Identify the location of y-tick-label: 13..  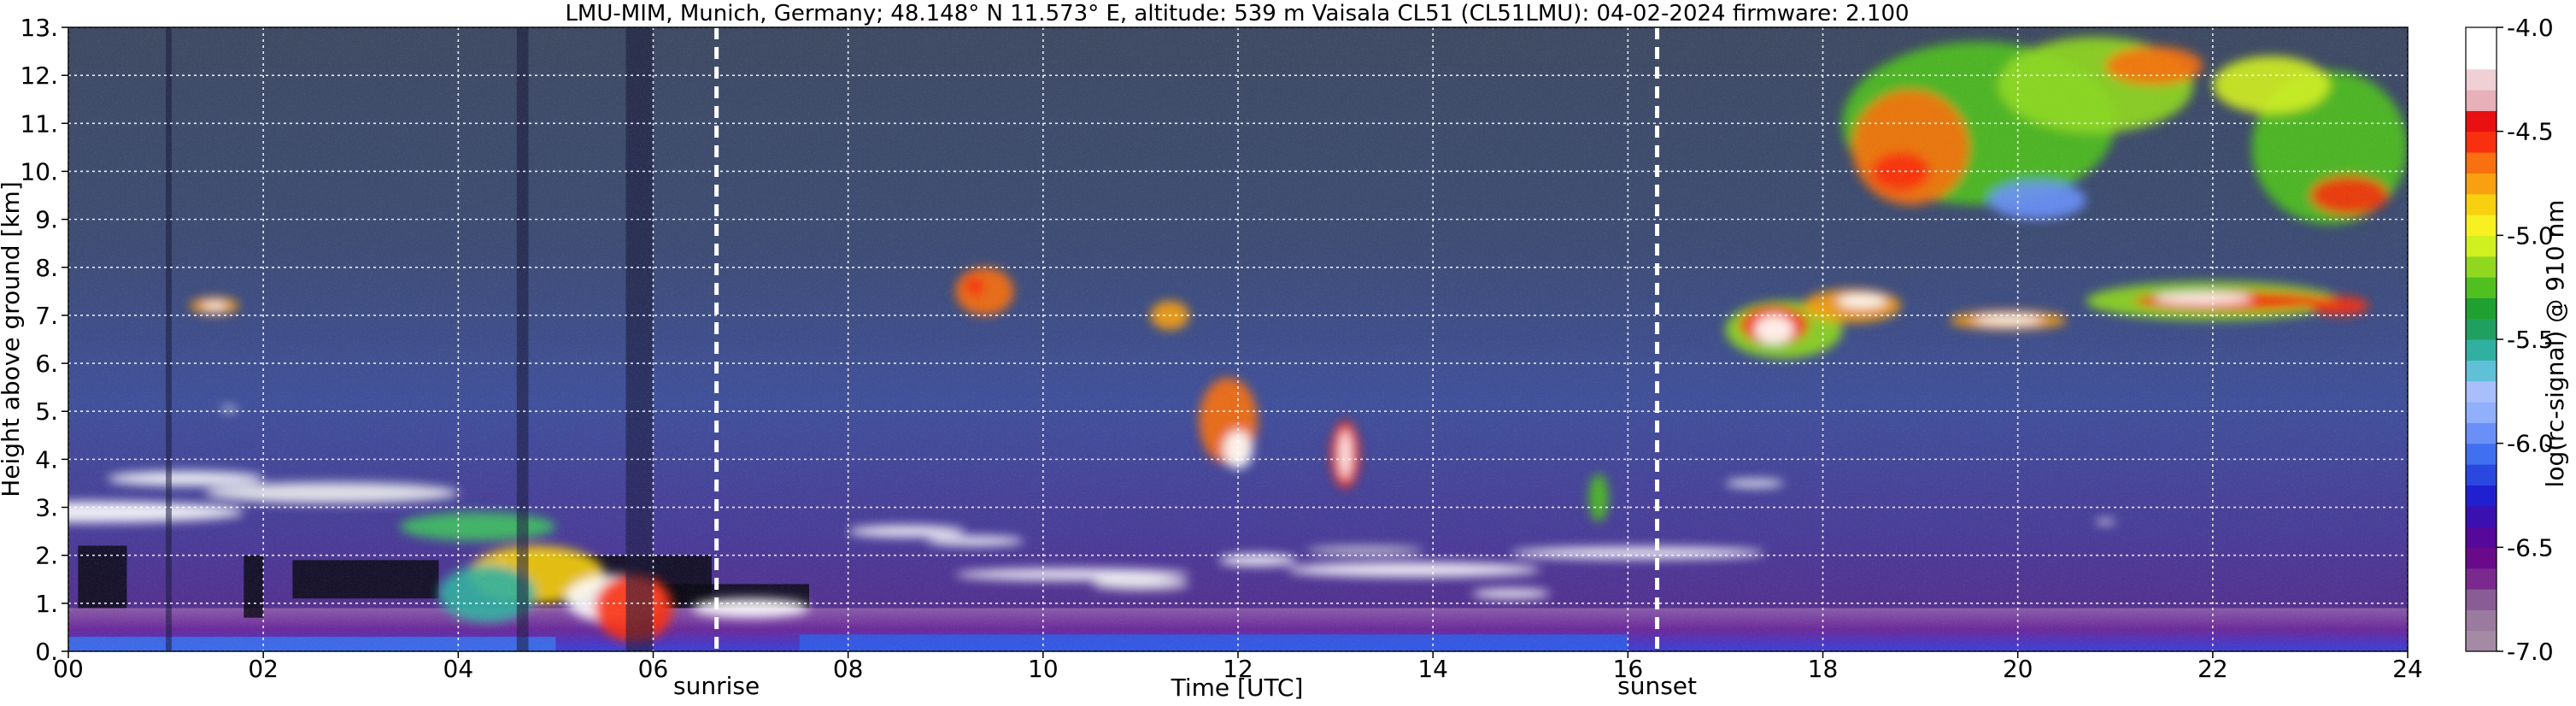
(39, 28).